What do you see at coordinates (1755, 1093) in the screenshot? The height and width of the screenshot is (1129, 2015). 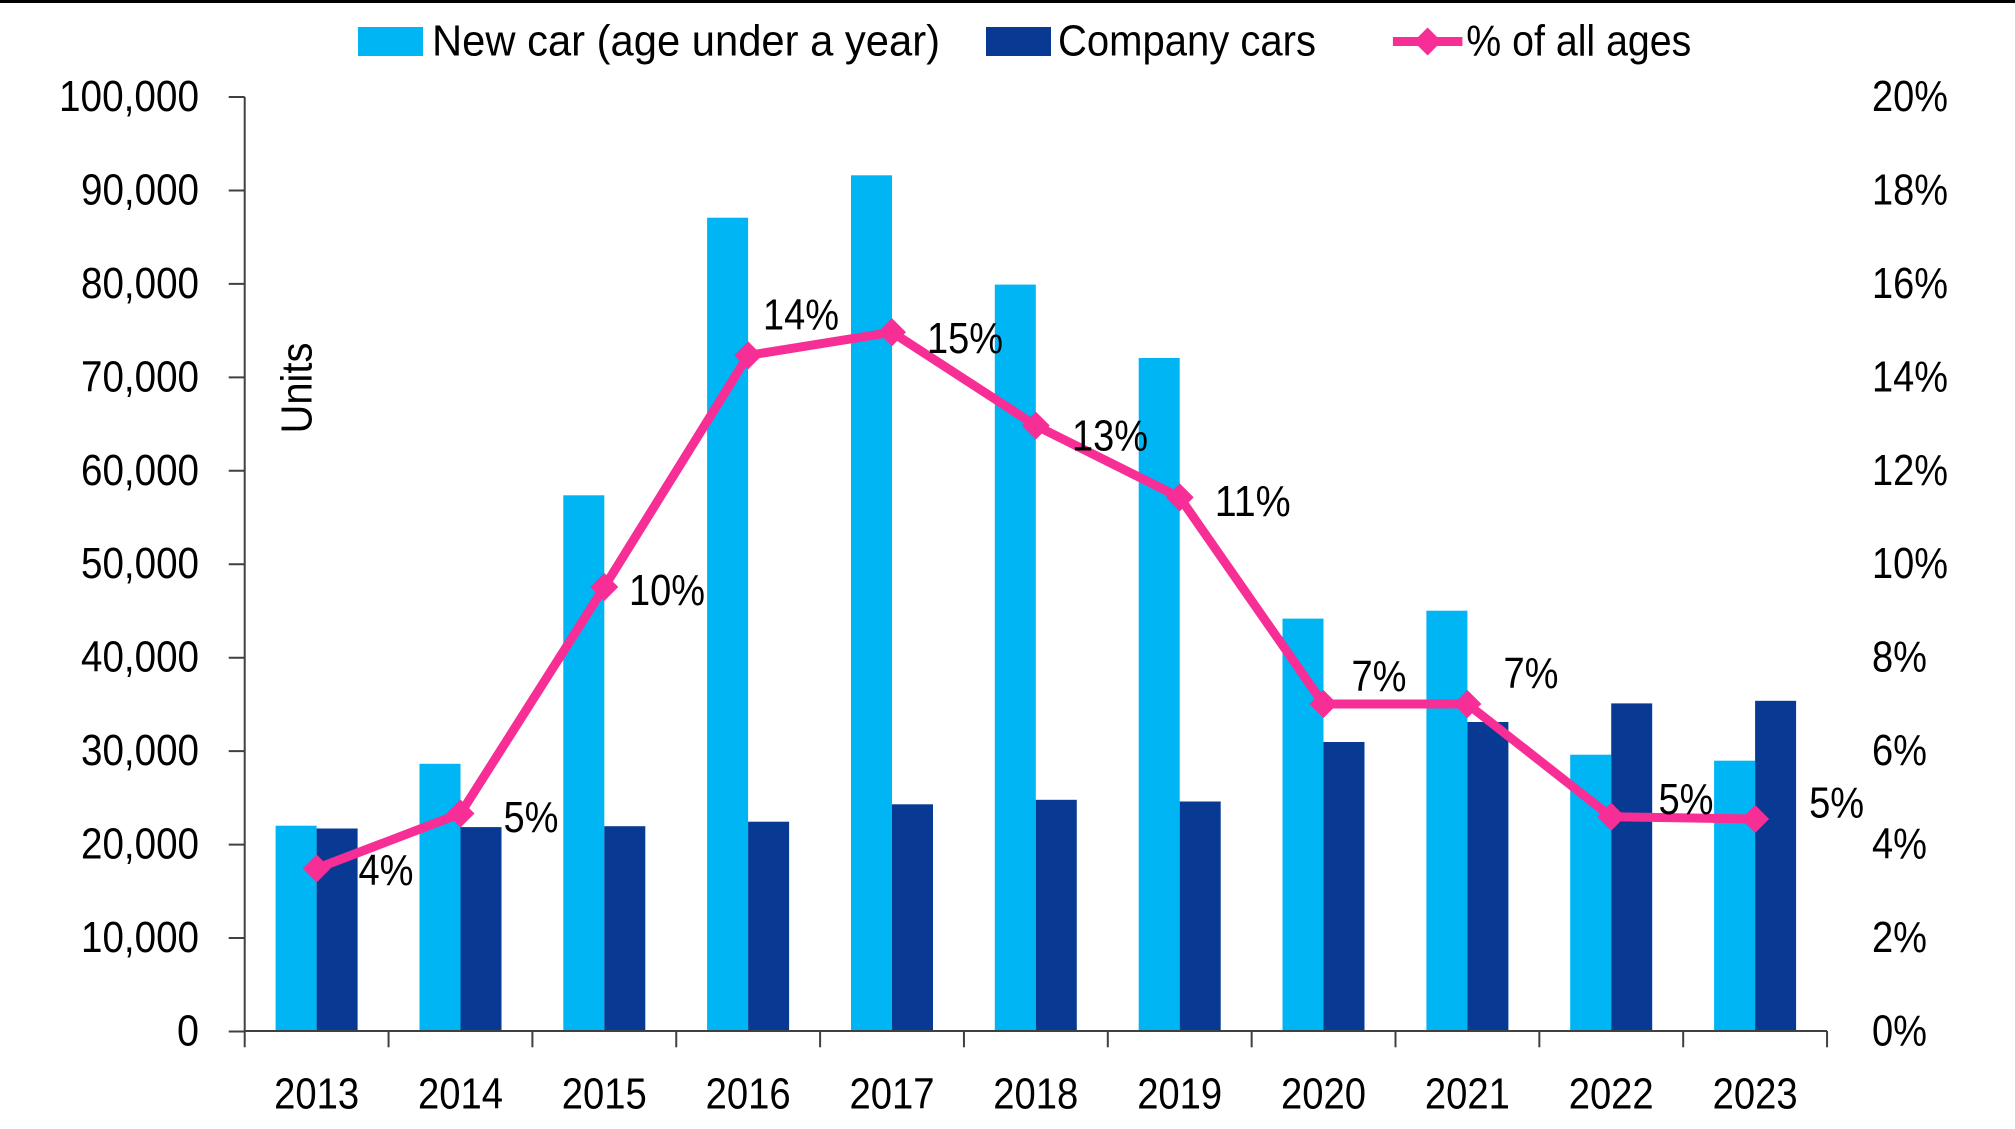 I see `svg-text: 2023` at bounding box center [1755, 1093].